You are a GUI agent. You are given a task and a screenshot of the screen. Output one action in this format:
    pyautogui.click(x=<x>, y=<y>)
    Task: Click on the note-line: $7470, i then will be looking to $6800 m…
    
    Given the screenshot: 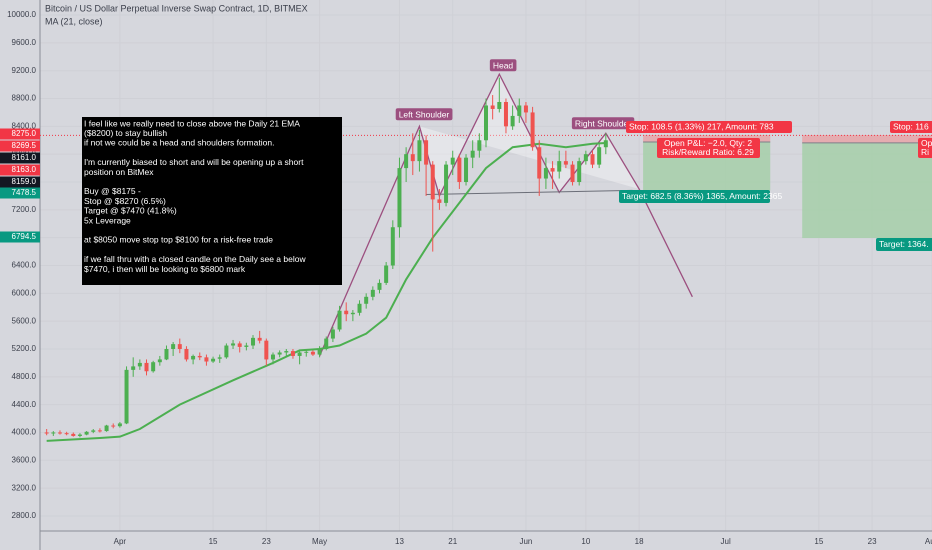 What is the action you would take?
    pyautogui.click(x=165, y=269)
    